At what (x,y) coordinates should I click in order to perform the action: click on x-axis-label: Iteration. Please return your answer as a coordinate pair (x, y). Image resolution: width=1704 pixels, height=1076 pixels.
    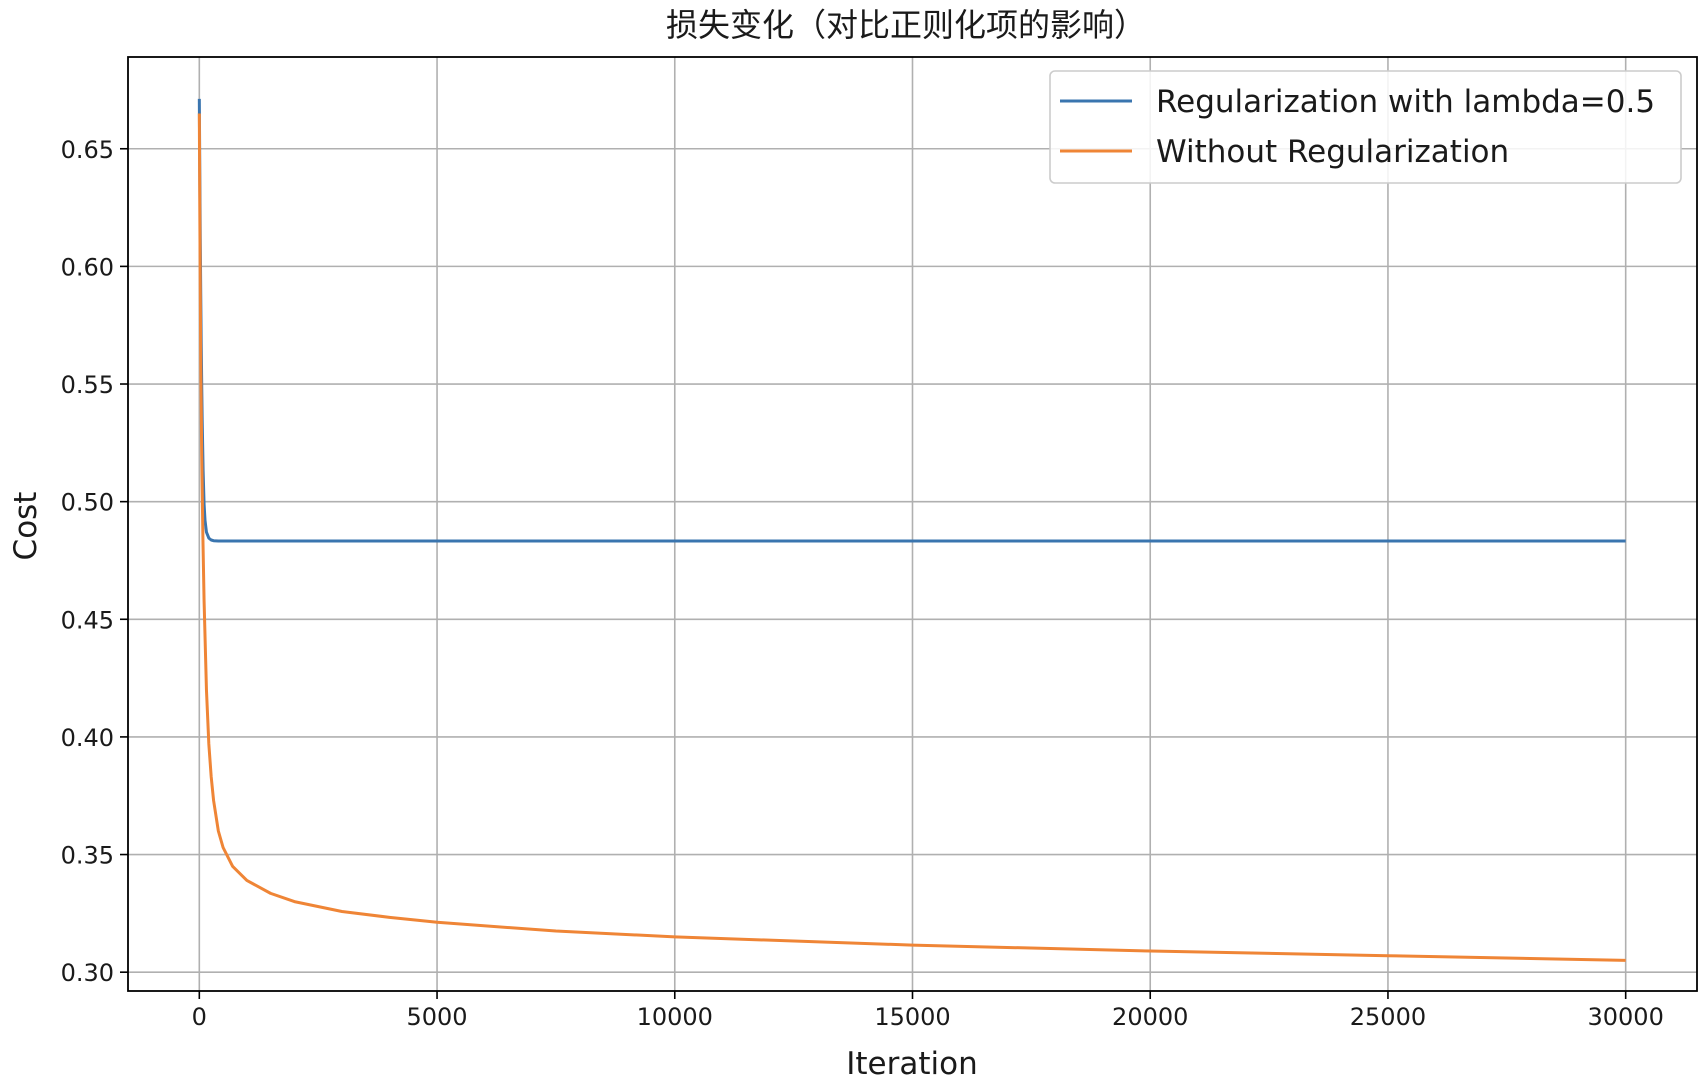
    Looking at the image, I should click on (912, 1061).